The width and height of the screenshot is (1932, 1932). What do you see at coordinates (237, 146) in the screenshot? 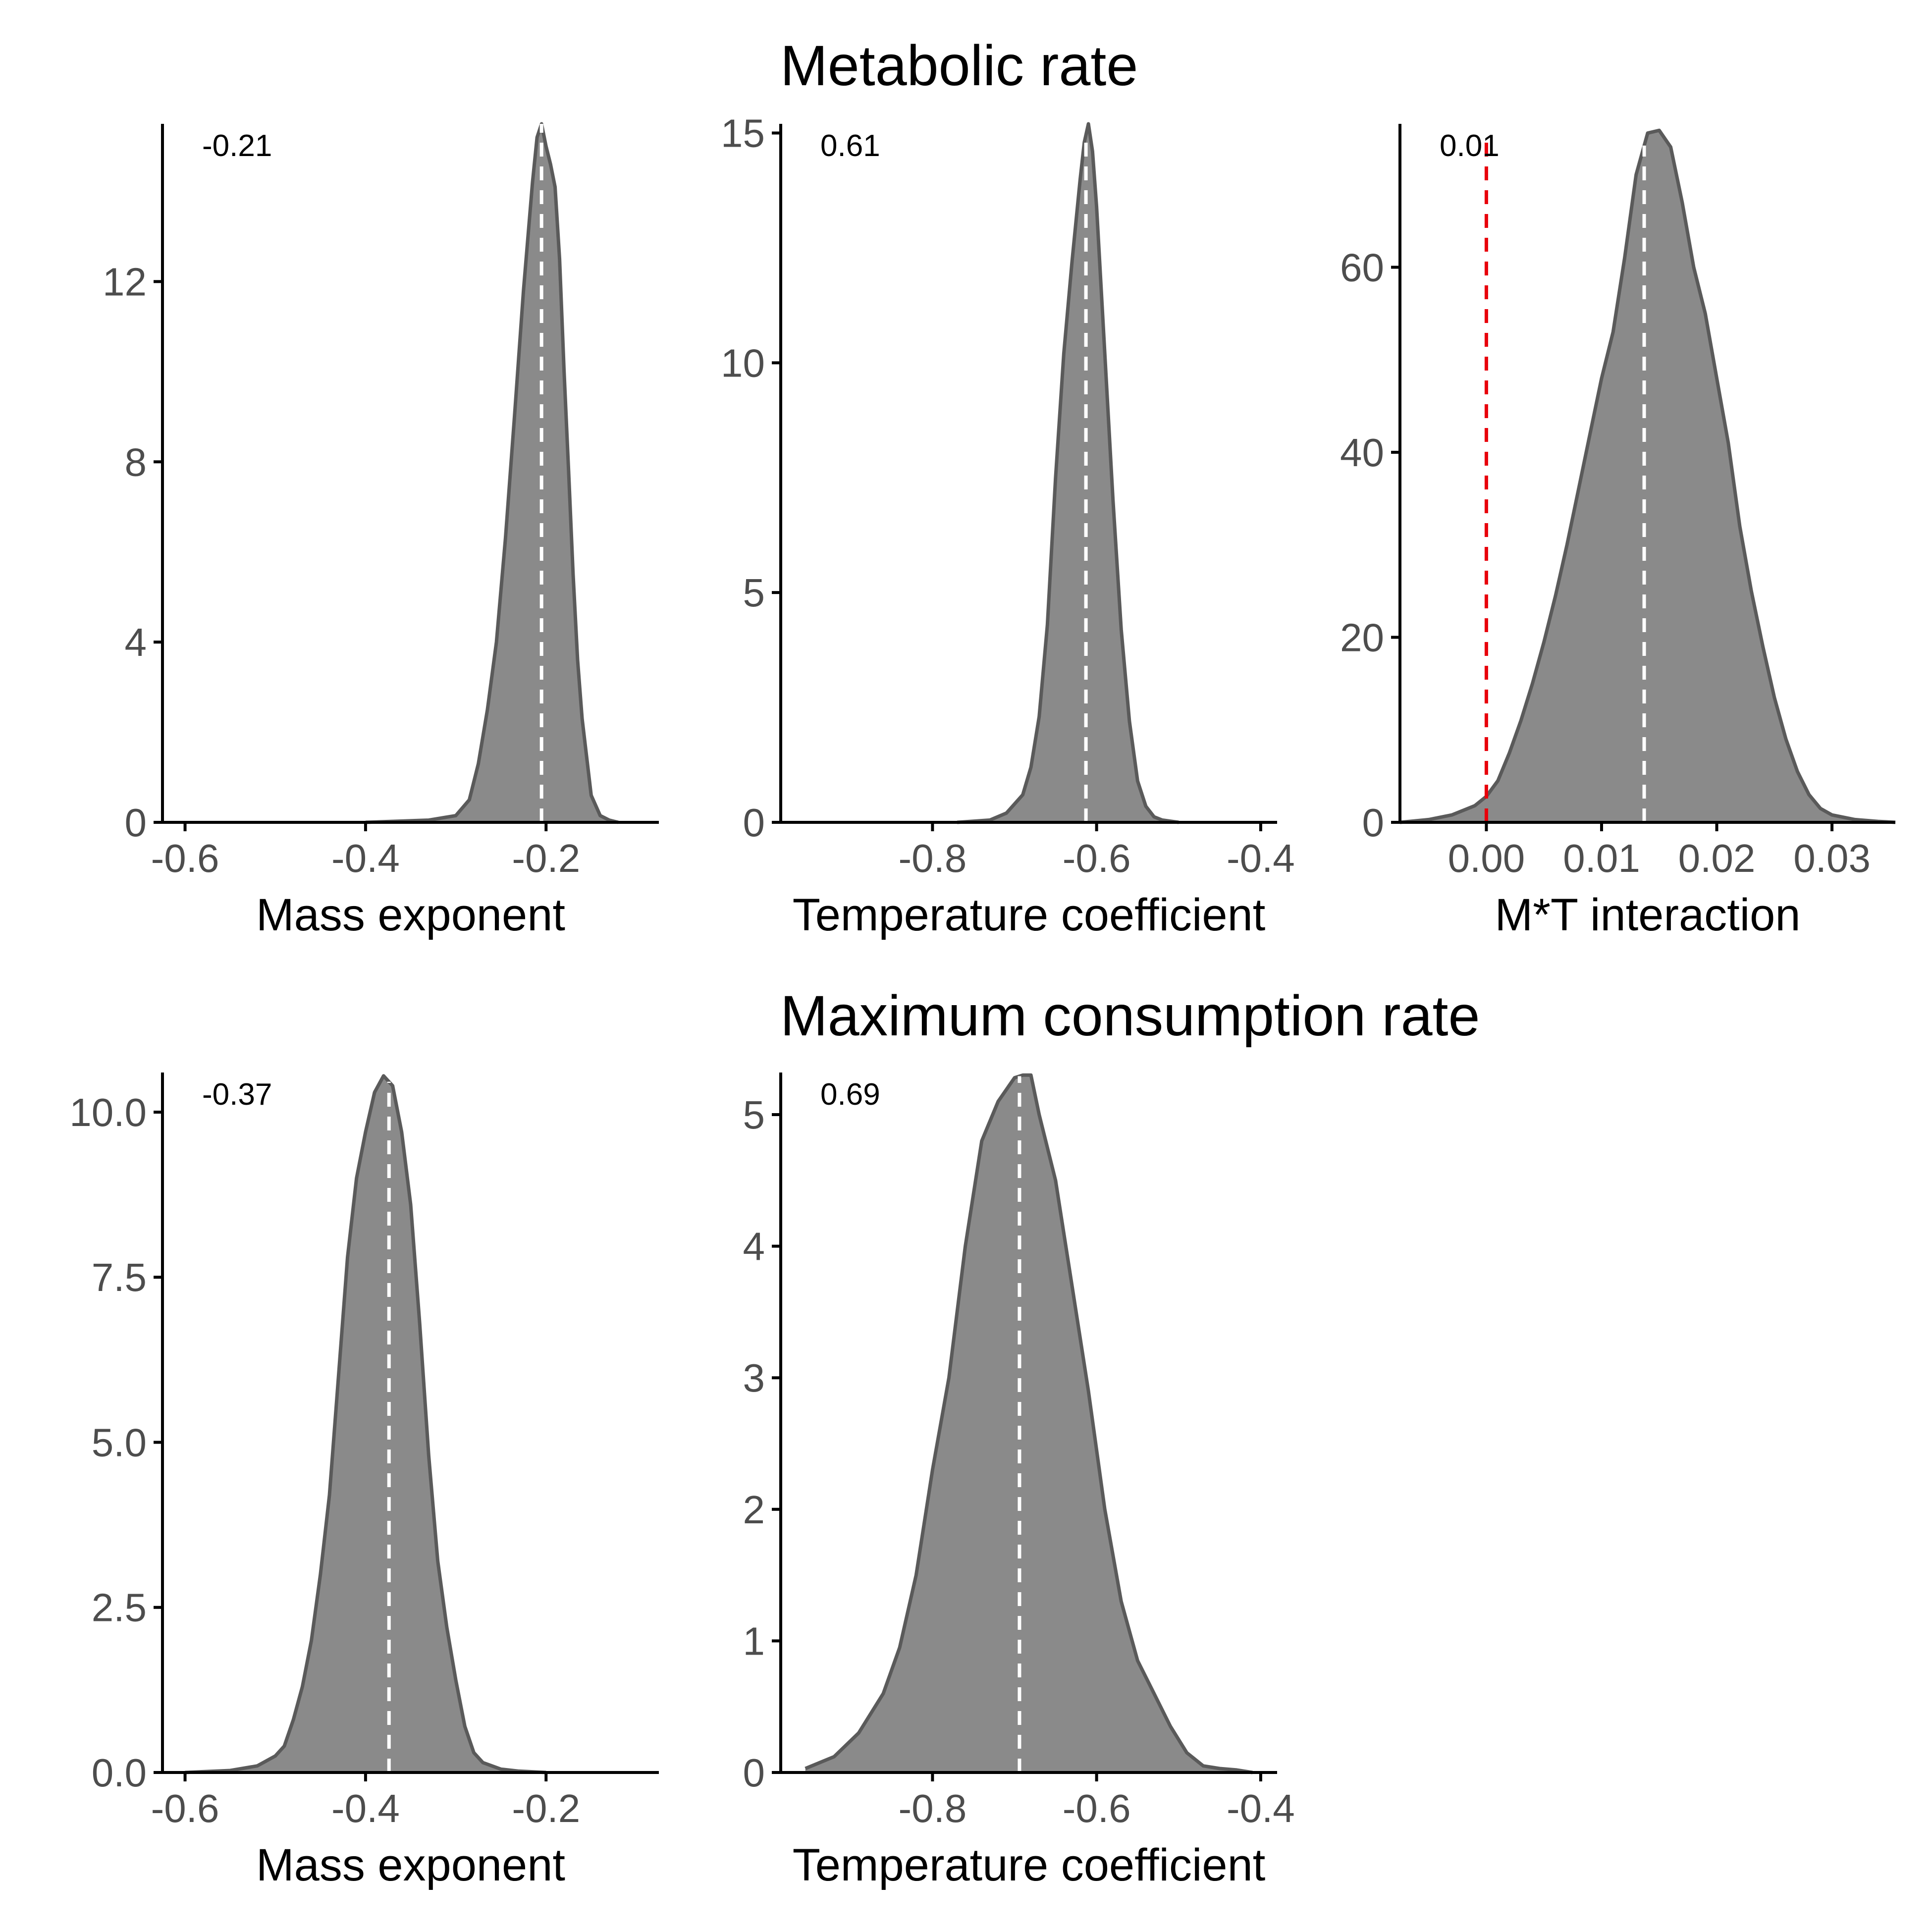
I see `panel-annotation: -0.21` at bounding box center [237, 146].